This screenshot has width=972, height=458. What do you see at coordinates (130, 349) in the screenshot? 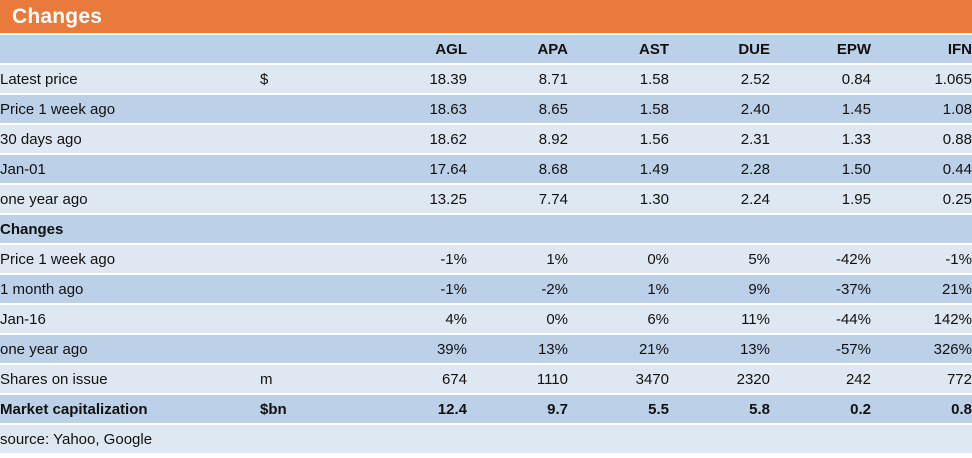
I see `row-label: one year ago` at bounding box center [130, 349].